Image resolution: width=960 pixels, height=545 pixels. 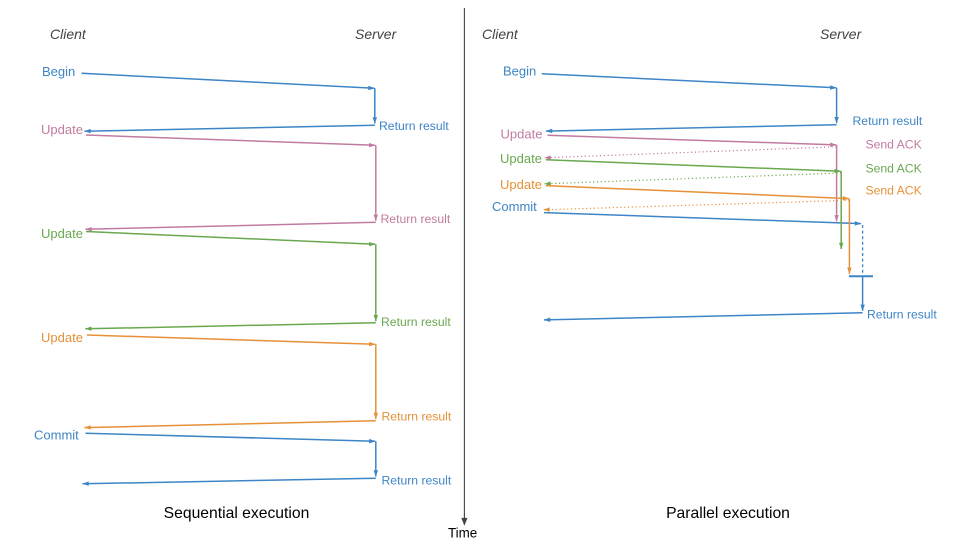 What do you see at coordinates (728, 513) in the screenshot?
I see `svg-text: Parallel execution` at bounding box center [728, 513].